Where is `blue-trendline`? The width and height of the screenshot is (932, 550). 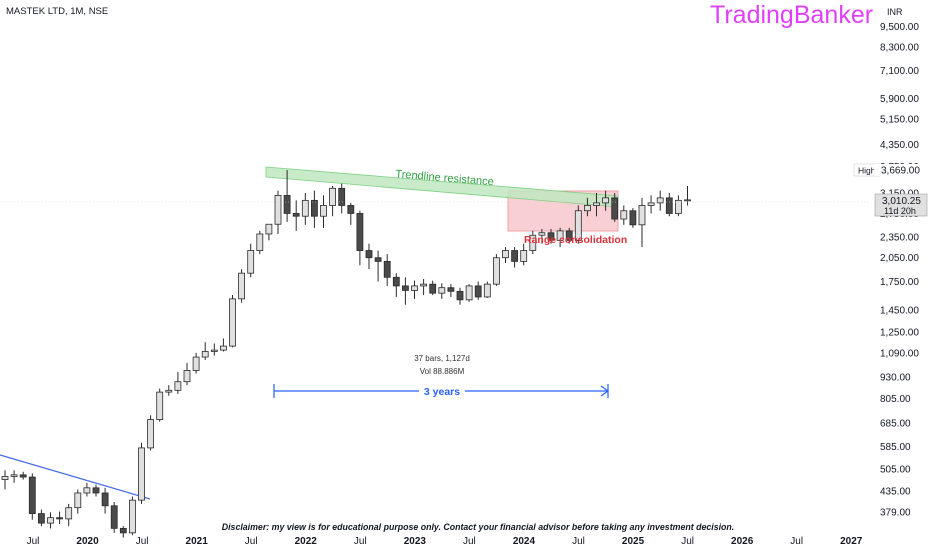 blue-trendline is located at coordinates (75, 477).